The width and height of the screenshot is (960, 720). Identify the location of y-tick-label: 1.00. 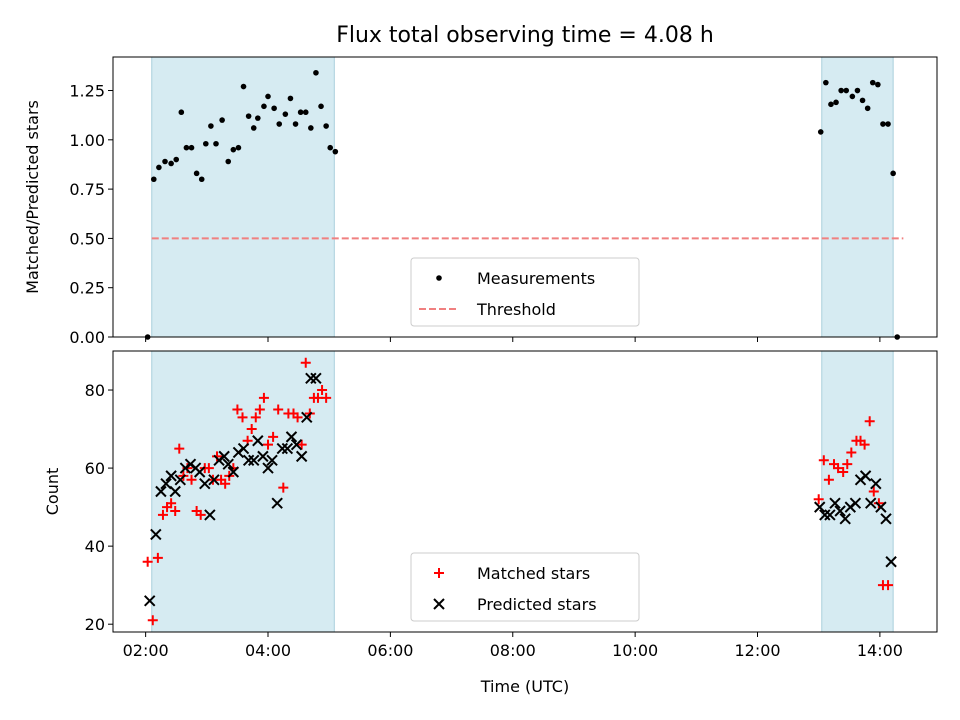
(87, 140).